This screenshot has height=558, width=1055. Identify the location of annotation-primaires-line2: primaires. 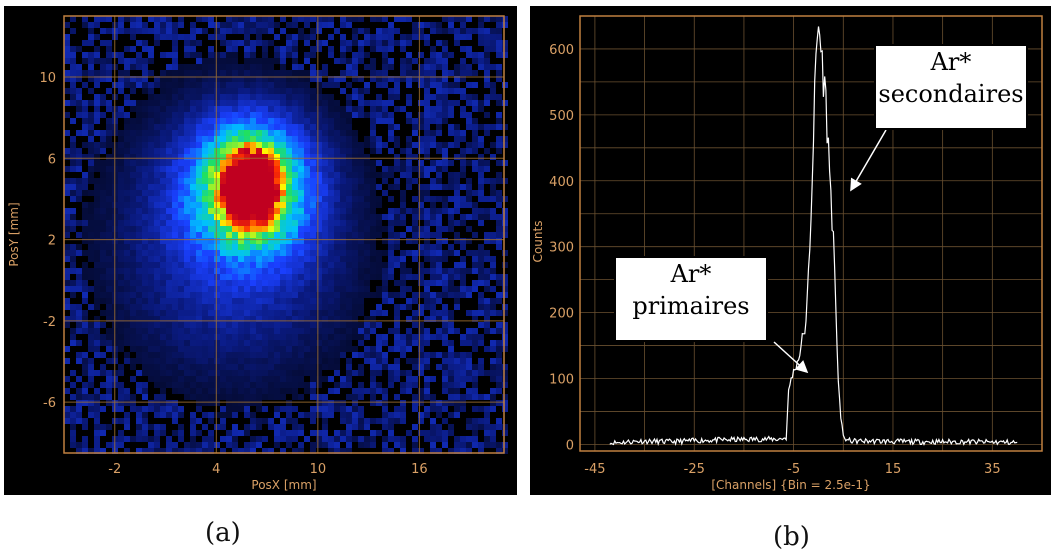
(691, 306).